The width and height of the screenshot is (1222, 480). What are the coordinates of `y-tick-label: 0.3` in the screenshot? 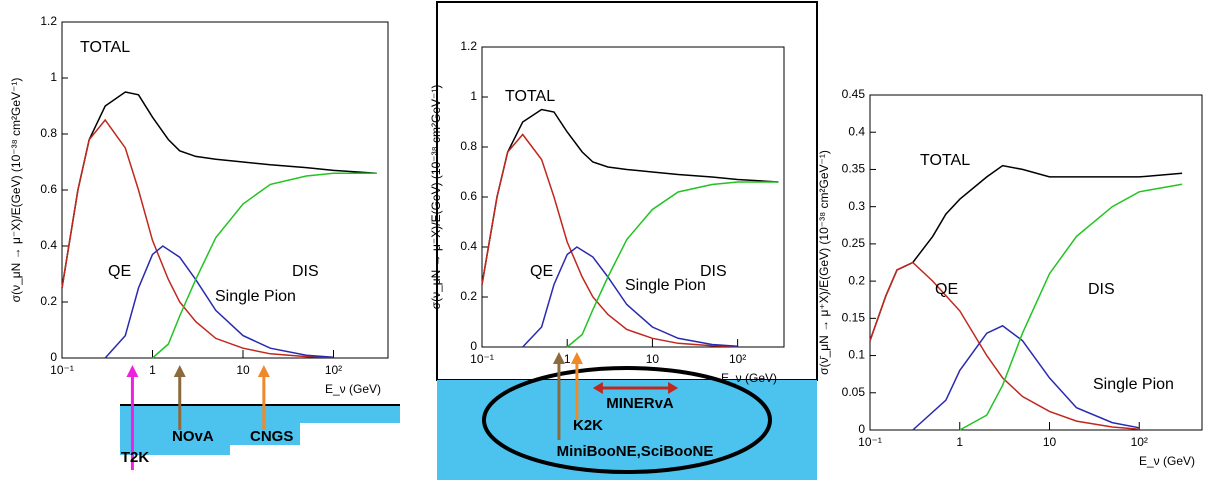 It's located at (856, 206).